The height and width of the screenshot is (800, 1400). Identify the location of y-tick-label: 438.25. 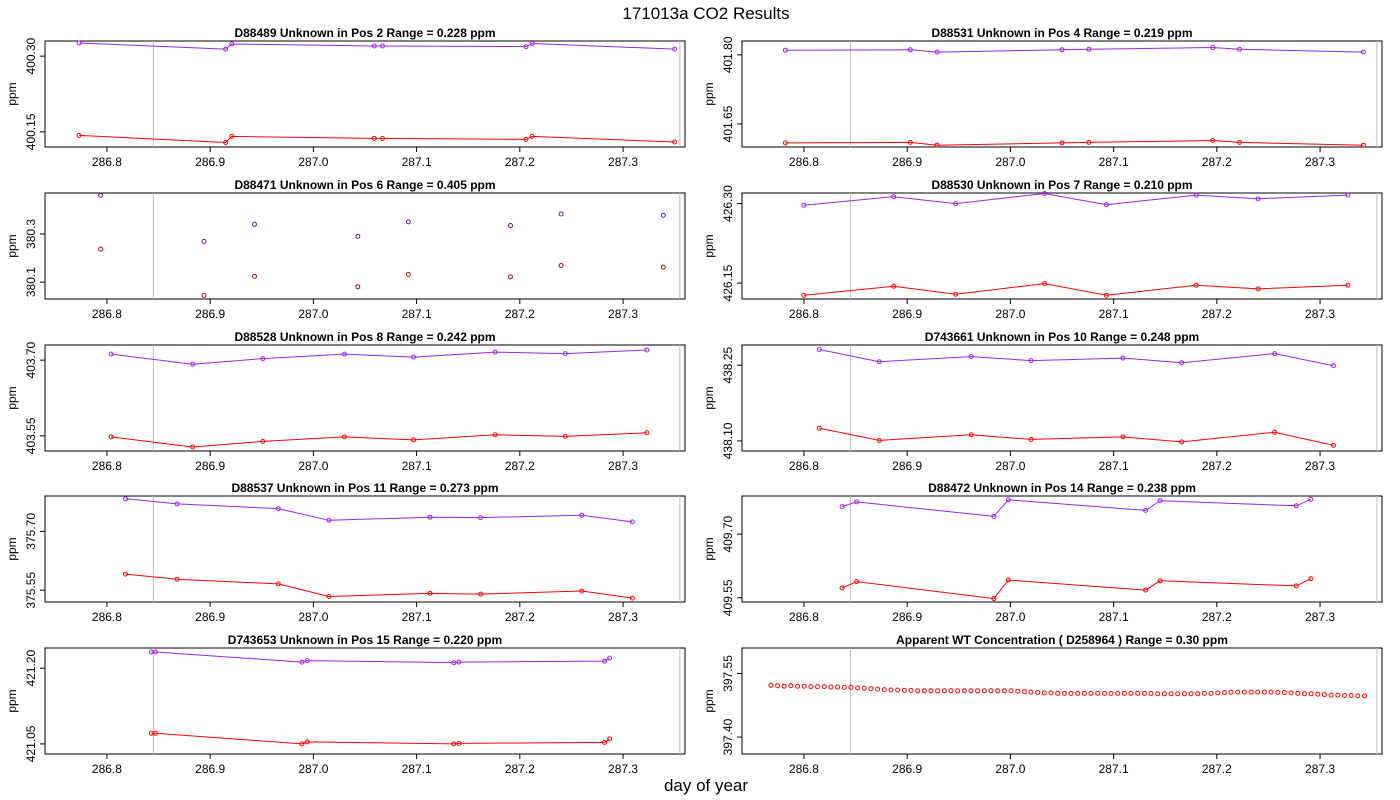
(728, 365).